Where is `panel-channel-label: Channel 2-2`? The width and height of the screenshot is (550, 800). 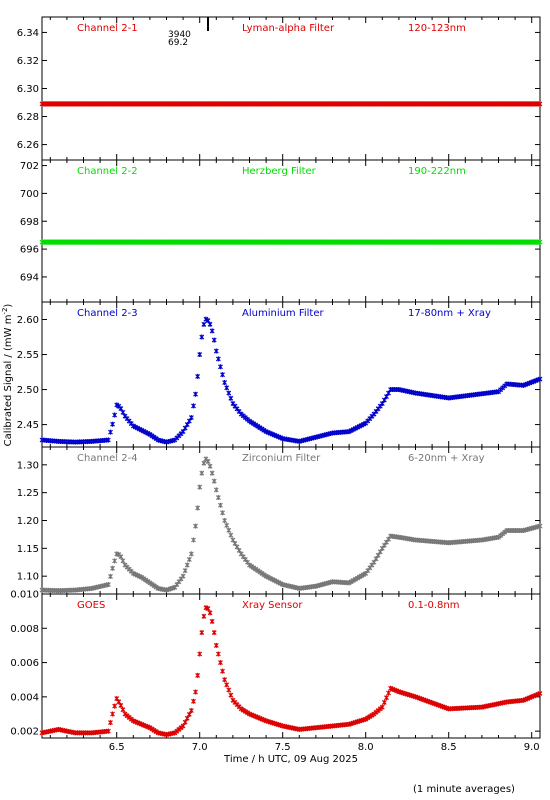 panel-channel-label: Channel 2-2 is located at coordinates (107, 171).